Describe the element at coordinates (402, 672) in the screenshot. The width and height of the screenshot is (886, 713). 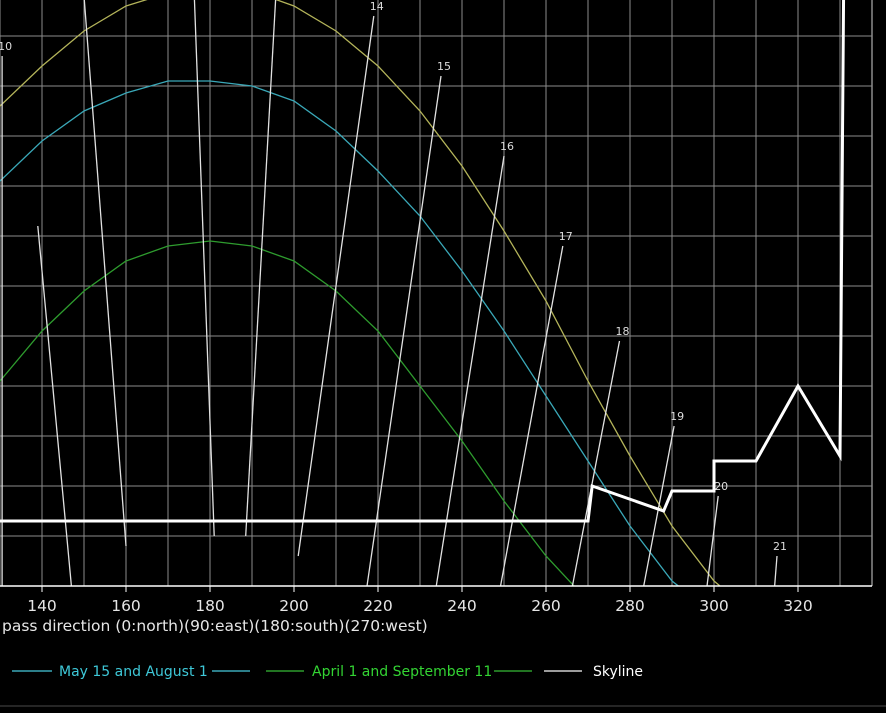
I see `legend-label: April 1 and September 11` at that location.